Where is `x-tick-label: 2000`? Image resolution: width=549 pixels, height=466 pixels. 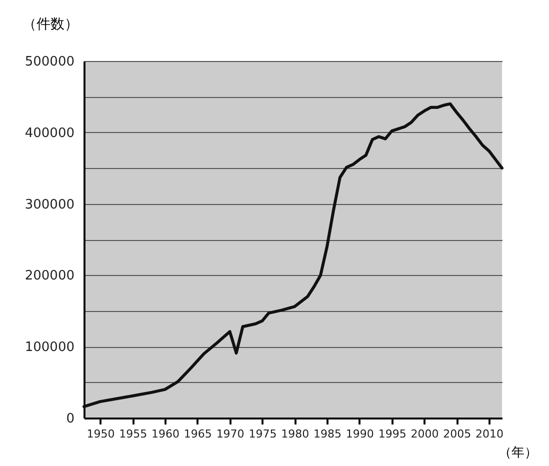 x-tick-label: 2000 is located at coordinates (424, 434).